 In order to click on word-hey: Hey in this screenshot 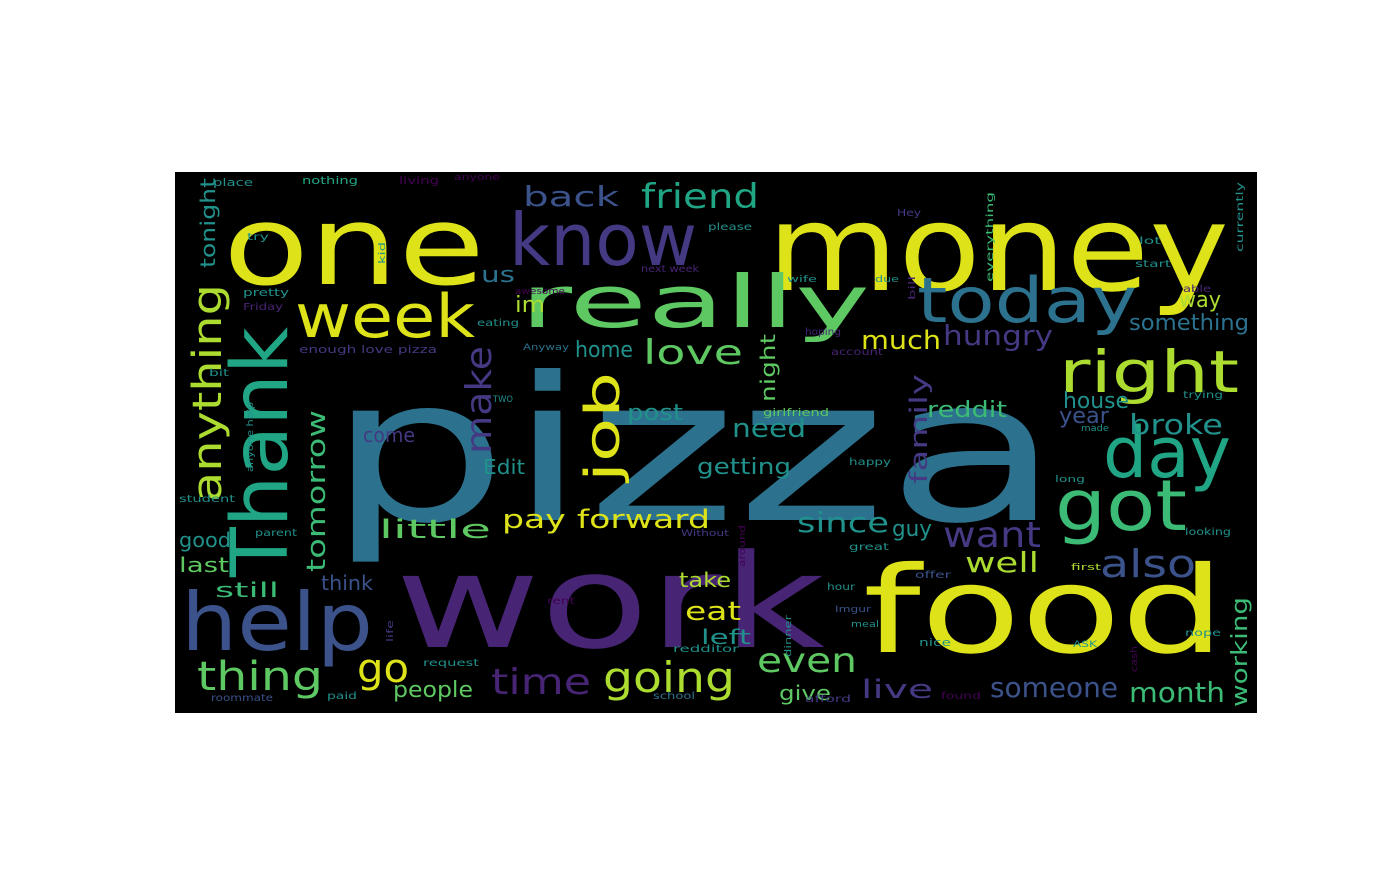, I will do `click(909, 213)`.